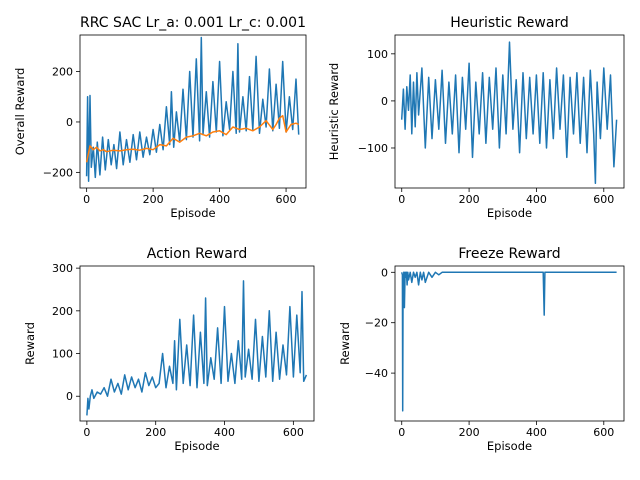  Describe the element at coordinates (58, 172) in the screenshot. I see `y-tick-label: −200` at that location.